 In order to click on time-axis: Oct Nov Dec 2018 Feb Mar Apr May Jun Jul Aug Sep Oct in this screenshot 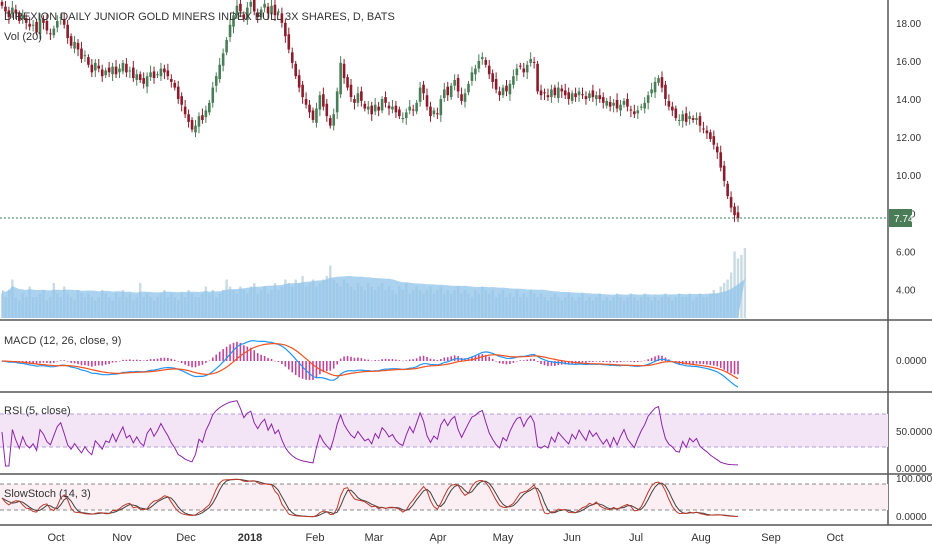, I will do `click(445, 538)`.